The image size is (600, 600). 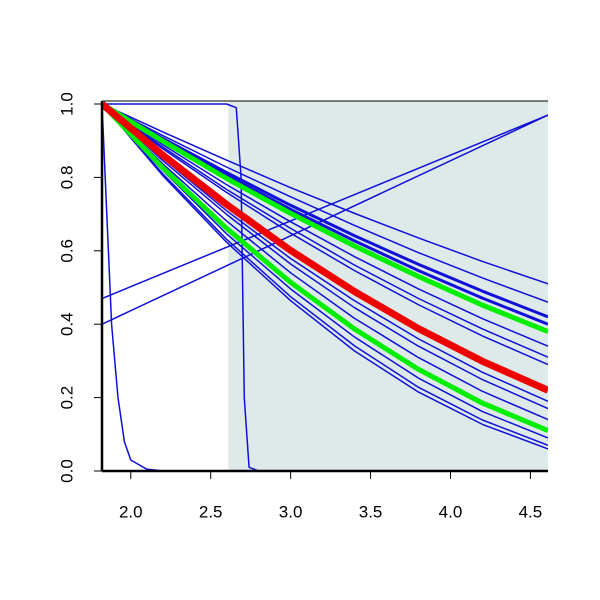 What do you see at coordinates (66, 251) in the screenshot?
I see `y-tick-label: 0.6` at bounding box center [66, 251].